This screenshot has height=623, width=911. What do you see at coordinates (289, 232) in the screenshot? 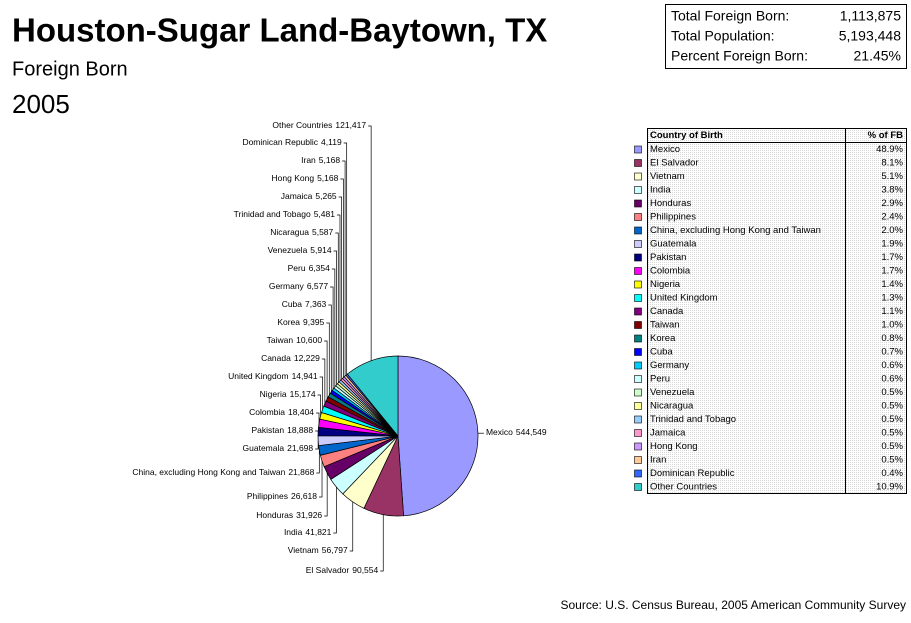
I see `slice-label-name: Nicaragua` at bounding box center [289, 232].